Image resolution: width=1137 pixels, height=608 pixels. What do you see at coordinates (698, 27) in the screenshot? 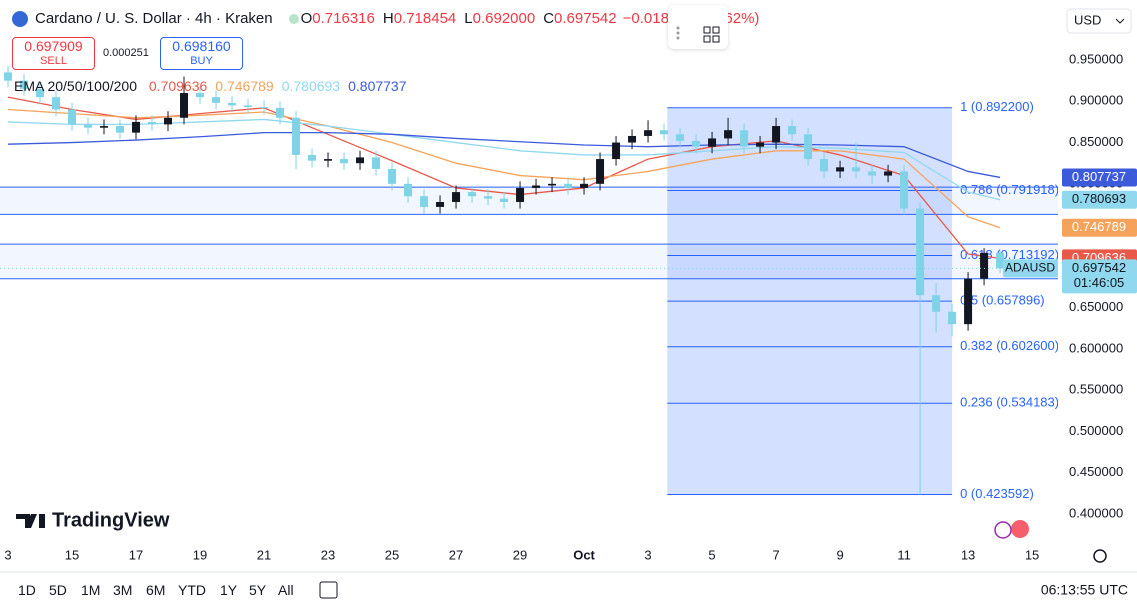
I see `floating-toolbar` at bounding box center [698, 27].